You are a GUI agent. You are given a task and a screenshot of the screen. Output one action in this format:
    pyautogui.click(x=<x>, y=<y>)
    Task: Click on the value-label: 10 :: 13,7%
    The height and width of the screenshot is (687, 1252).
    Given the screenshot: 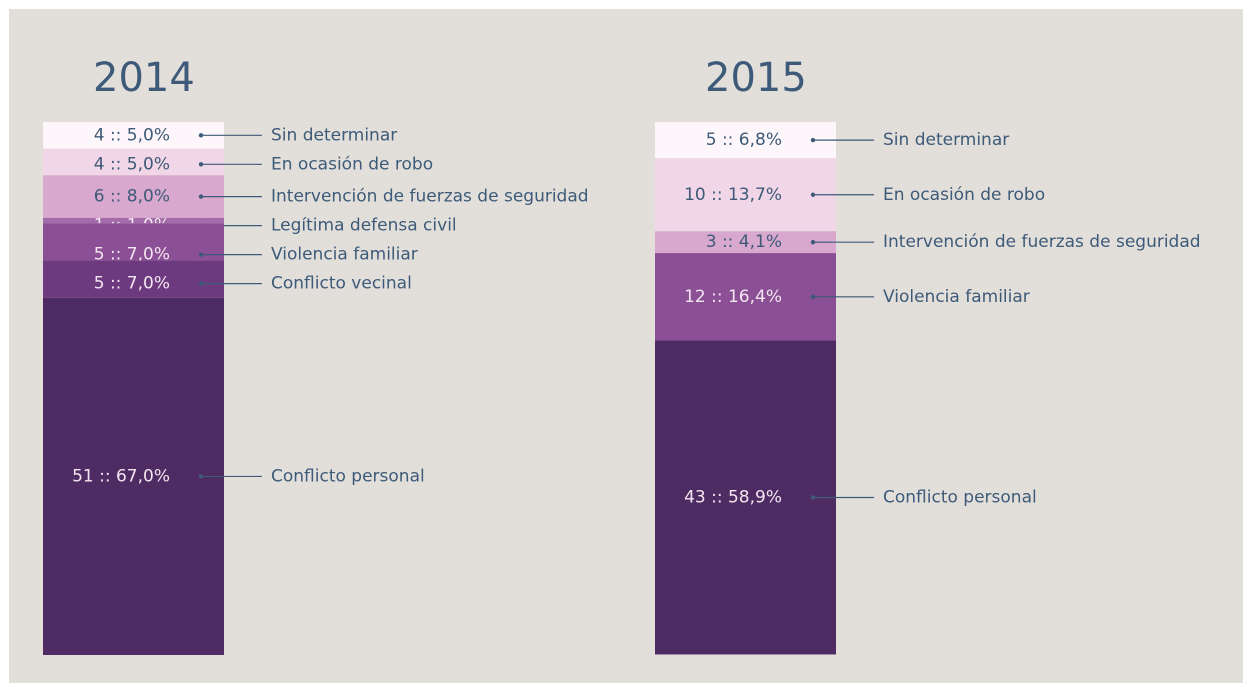 What is the action you would take?
    pyautogui.click(x=733, y=195)
    